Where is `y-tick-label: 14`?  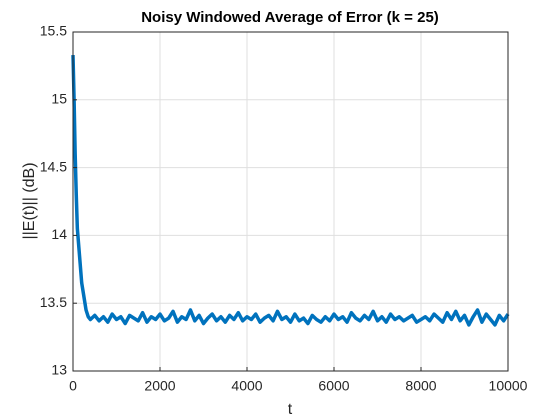 y-tick-label: 14 is located at coordinates (59, 234).